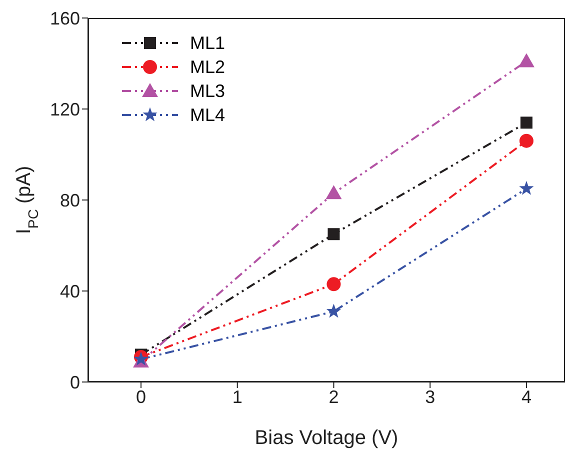 The width and height of the screenshot is (579, 452). What do you see at coordinates (70, 200) in the screenshot?
I see `y-tick-label: 80` at bounding box center [70, 200].